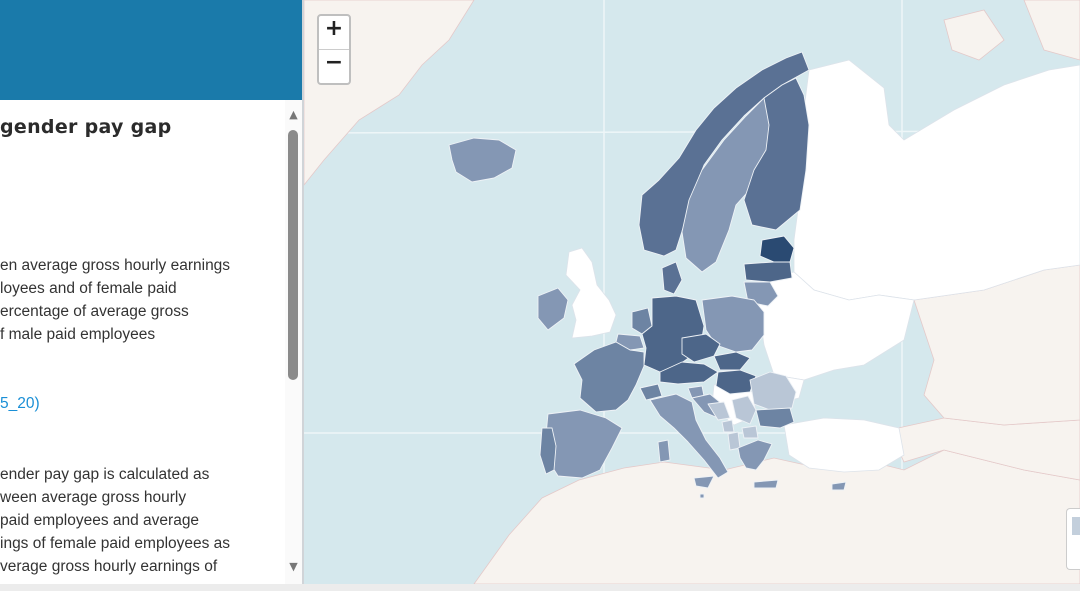 Image resolution: width=1080 pixels, height=591 pixels. I want to click on belarus-ukraine-land, so click(836, 326).